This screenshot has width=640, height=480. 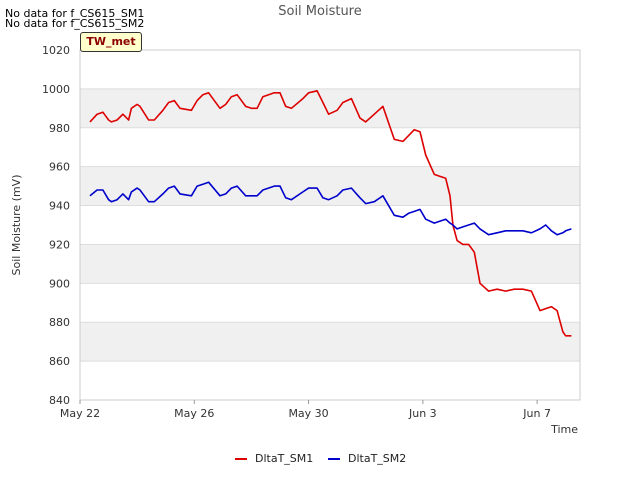 What do you see at coordinates (80, 413) in the screenshot?
I see `x-tick-label: May 22` at bounding box center [80, 413].